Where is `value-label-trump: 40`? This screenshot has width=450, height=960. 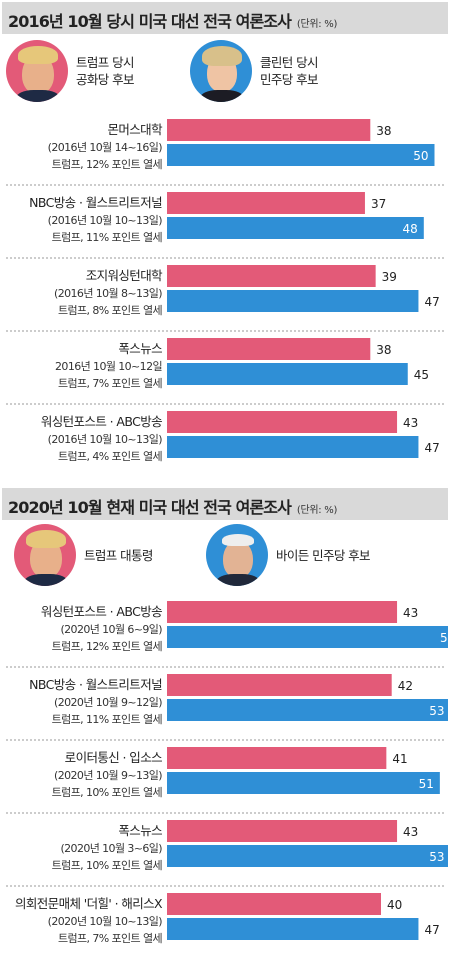 value-label-trump: 40 is located at coordinates (394, 905).